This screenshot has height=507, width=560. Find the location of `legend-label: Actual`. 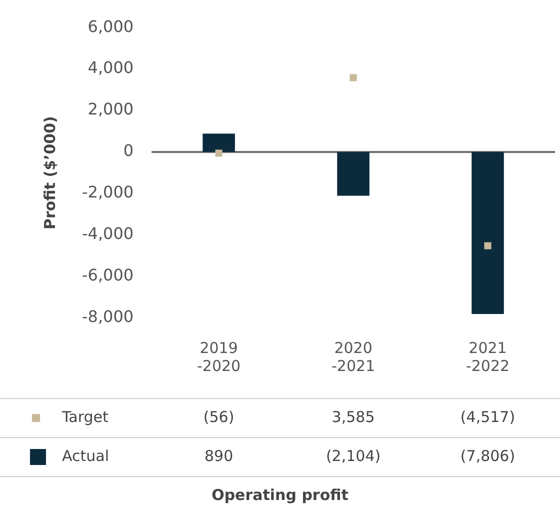

legend-label: Actual is located at coordinates (85, 456).